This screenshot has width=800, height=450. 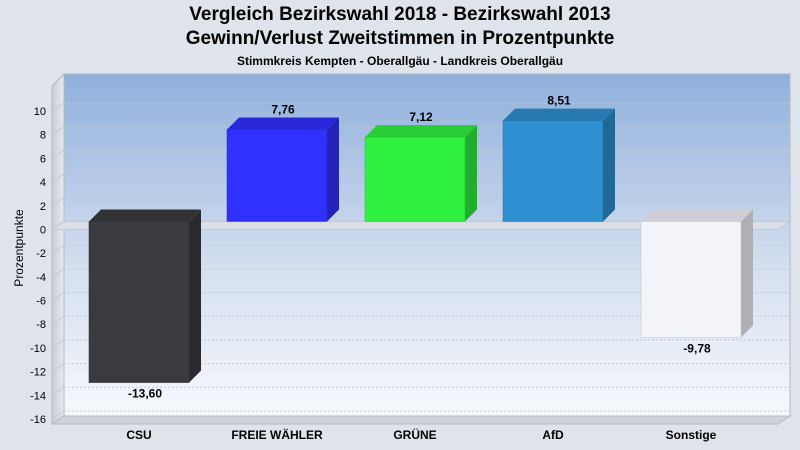 What do you see at coordinates (38, 266) in the screenshot?
I see `y-tick-labels: 10 8 6 4 2 0 -2 -4 -6 -8 -10 -12 -14 -16` at bounding box center [38, 266].